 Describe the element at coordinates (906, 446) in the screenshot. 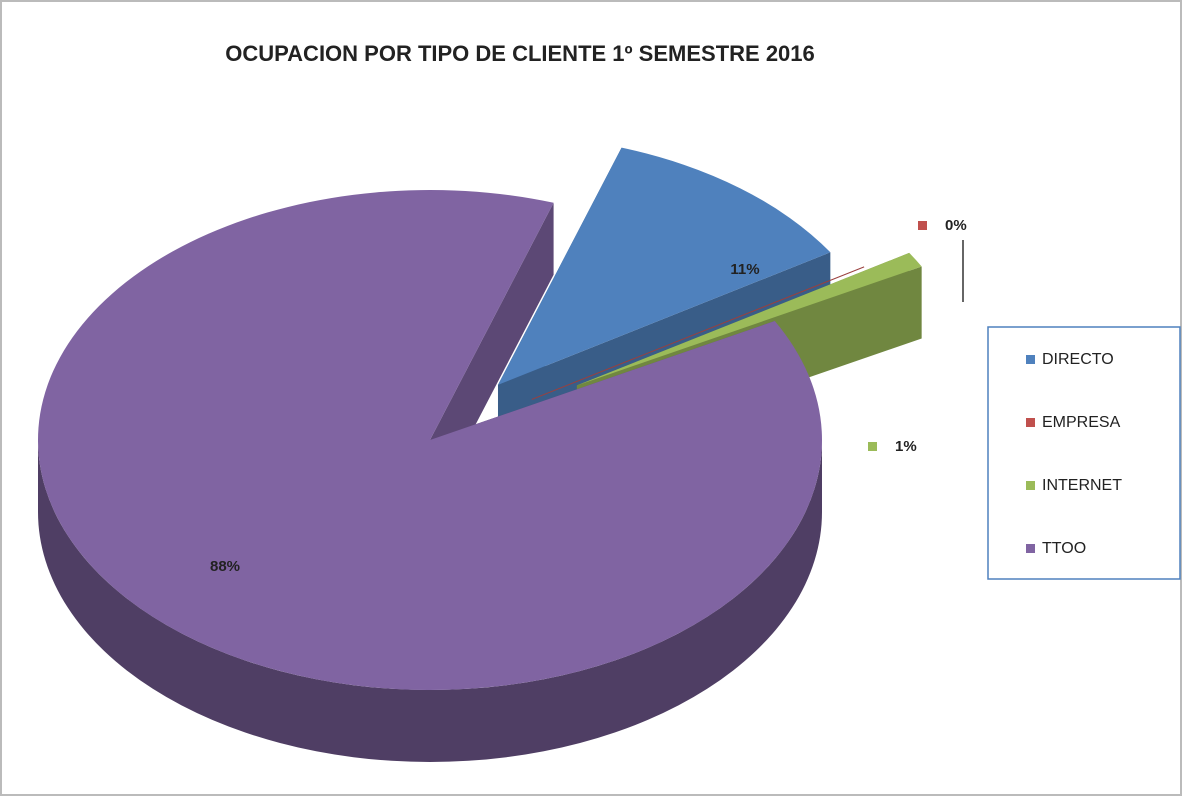

I see `data-label: 1%` at that location.